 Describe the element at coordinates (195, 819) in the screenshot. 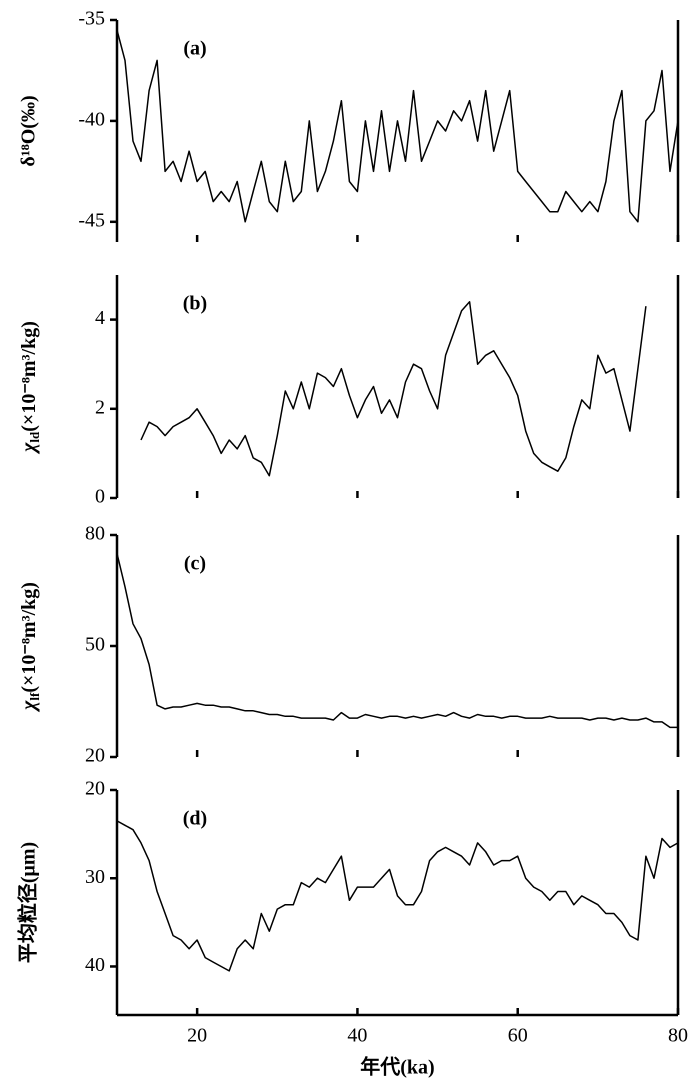

I see `panel-label: (d)` at that location.